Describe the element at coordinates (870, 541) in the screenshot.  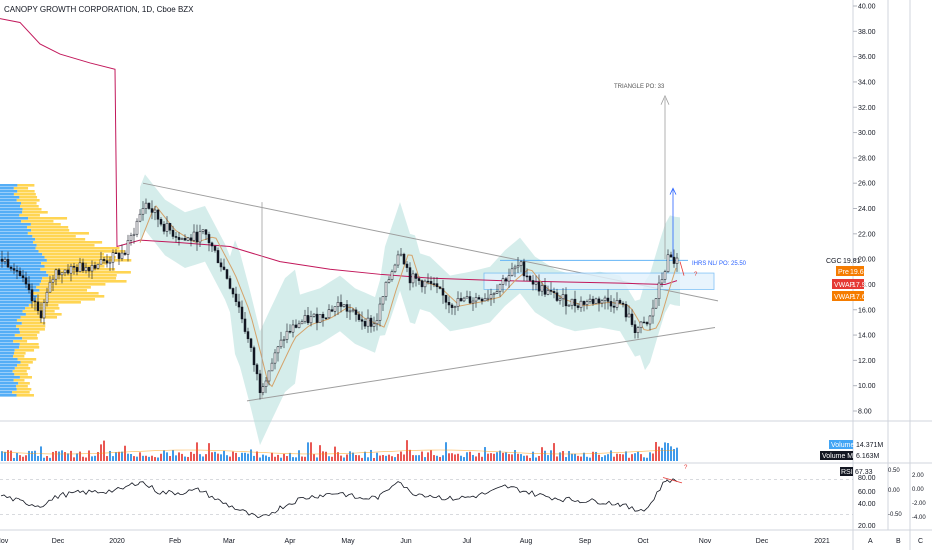
I see `footer-button-a: A` at that location.